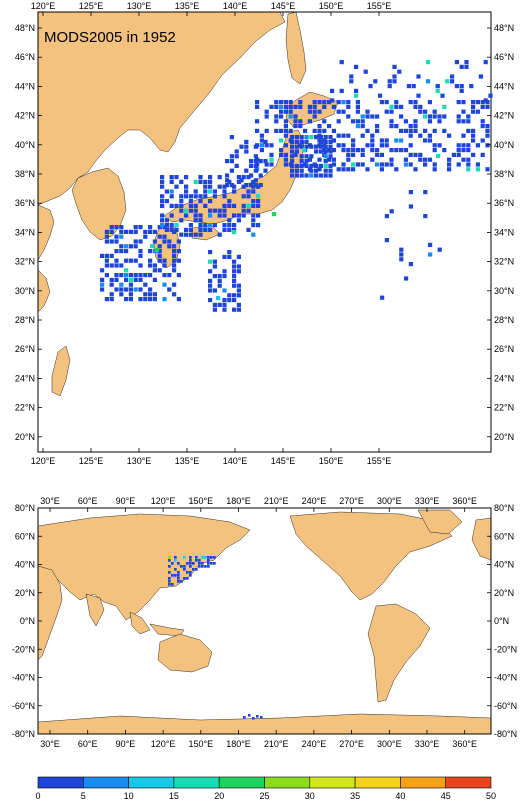  What do you see at coordinates (25, 262) in the screenshot?
I see `lat-label-left: 32°N` at bounding box center [25, 262].